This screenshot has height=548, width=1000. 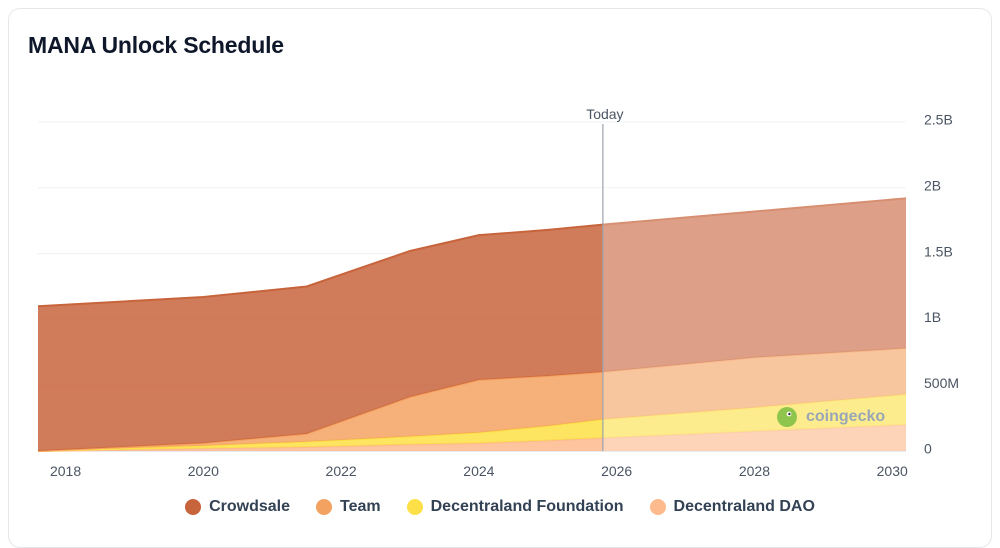 I want to click on area-decentraland-dao, so click(x=472, y=437).